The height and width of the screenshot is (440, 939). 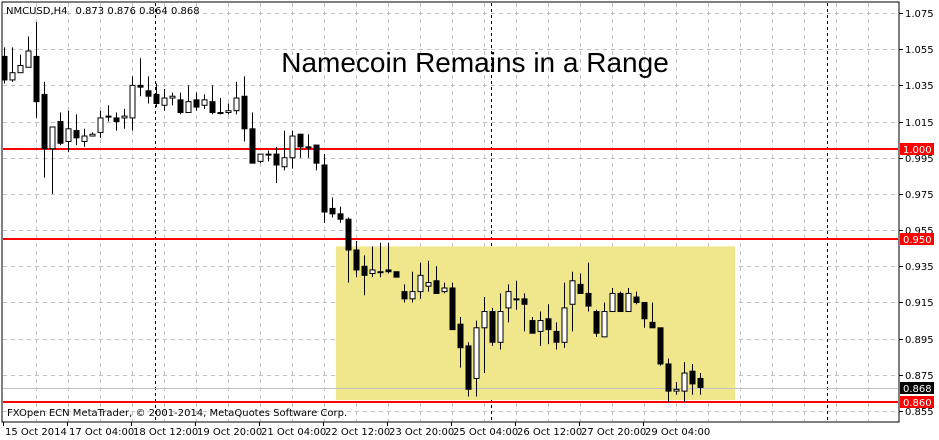 What do you see at coordinates (919, 376) in the screenshot?
I see `y-tick-label: 0.875` at bounding box center [919, 376].